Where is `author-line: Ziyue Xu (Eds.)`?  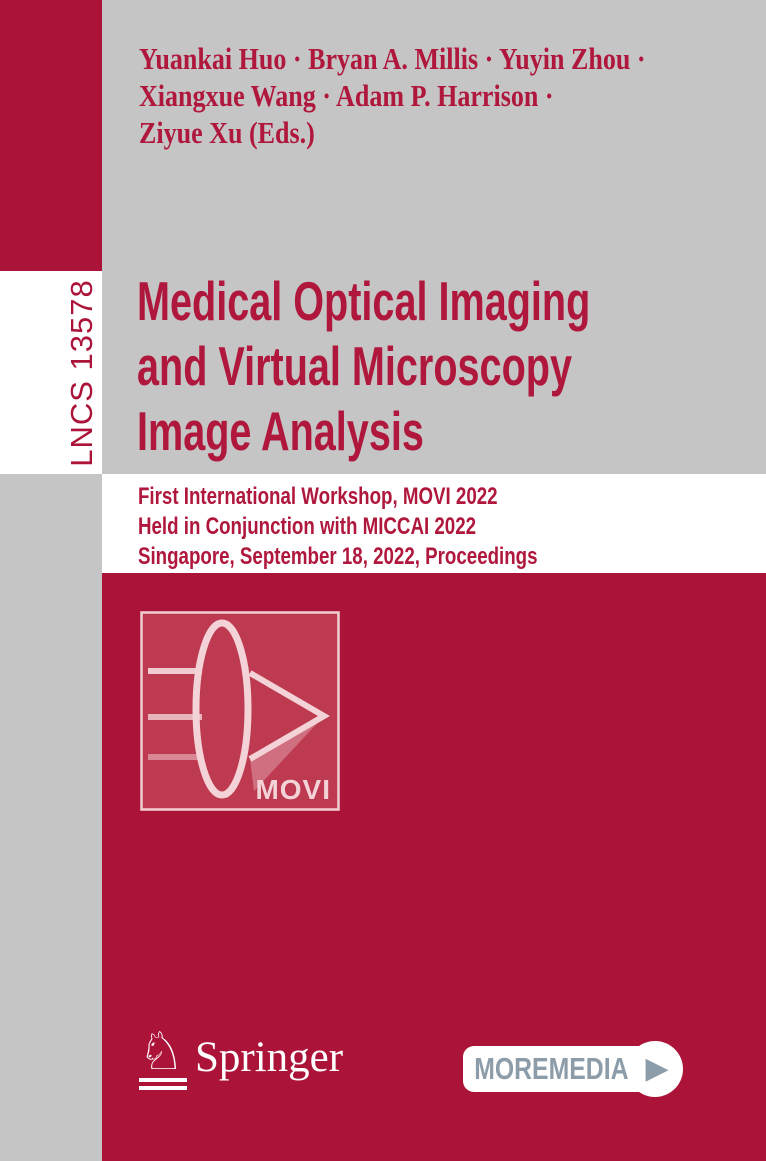
author-line: Ziyue Xu (Eds.) is located at coordinates (227, 132).